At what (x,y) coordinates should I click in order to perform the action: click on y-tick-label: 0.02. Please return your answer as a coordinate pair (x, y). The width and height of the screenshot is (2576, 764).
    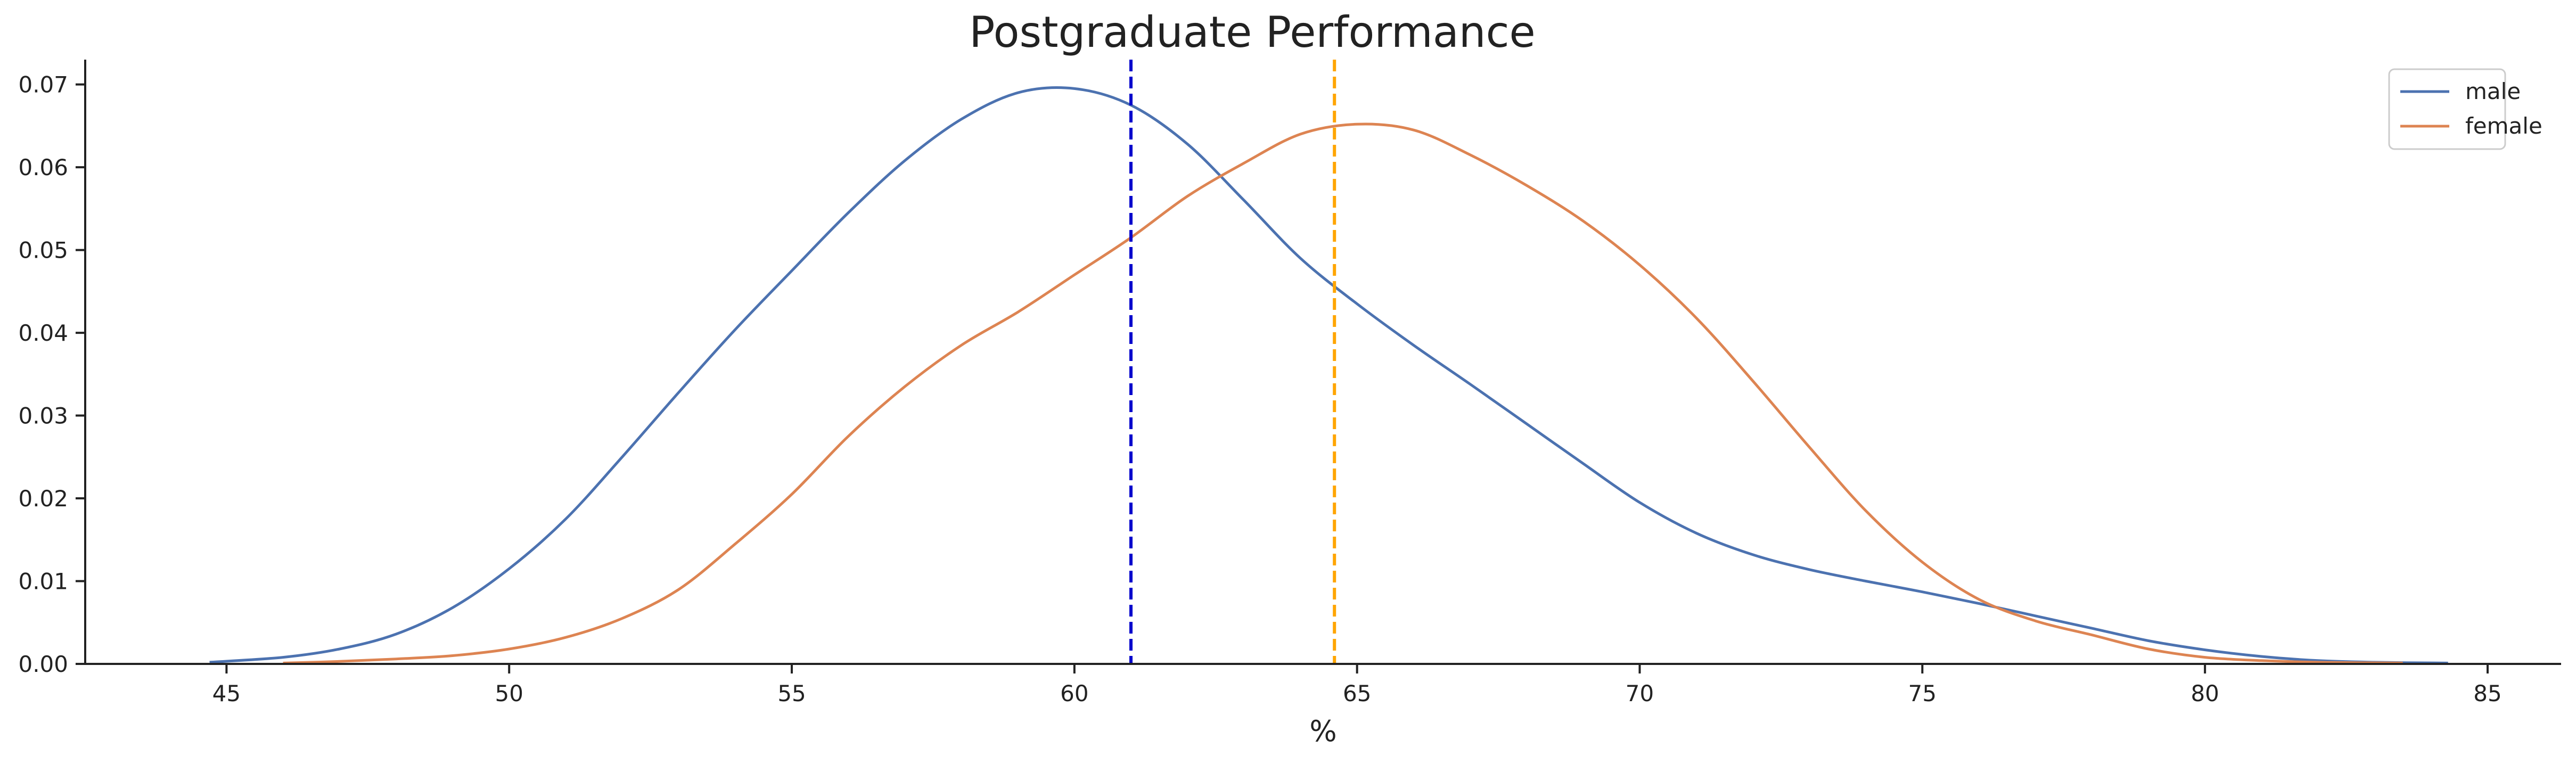
    Looking at the image, I should click on (43, 499).